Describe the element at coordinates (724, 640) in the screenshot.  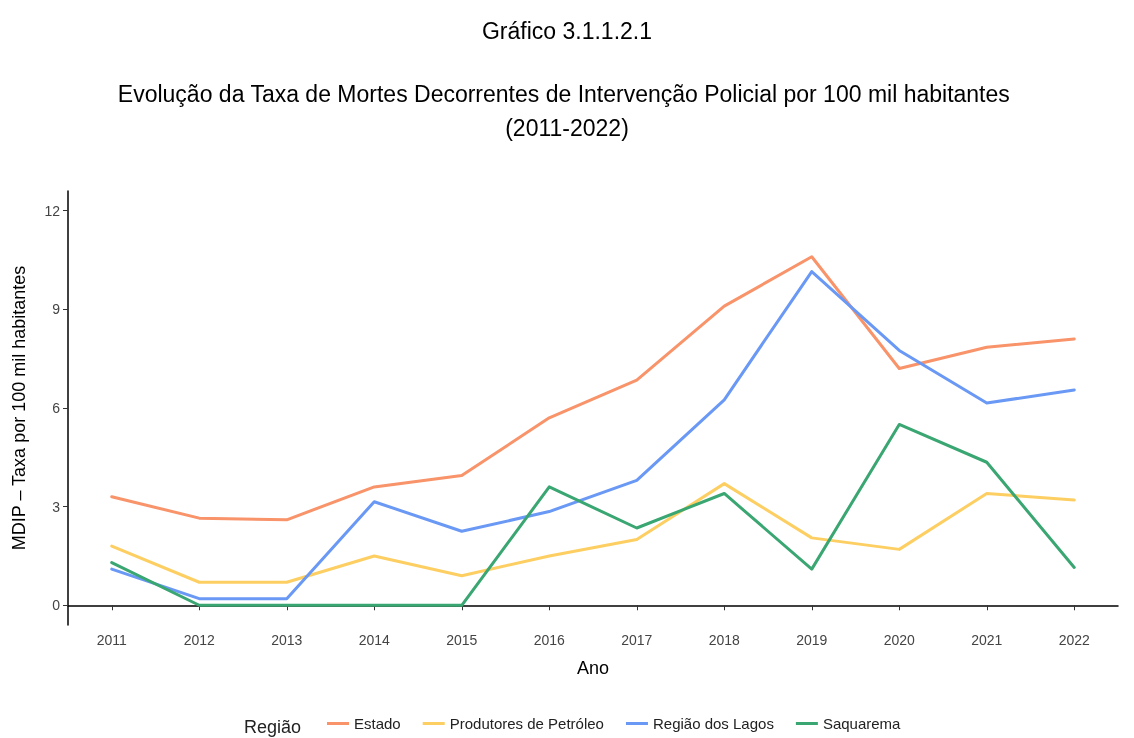
I see `x-tick-label: 2018` at that location.